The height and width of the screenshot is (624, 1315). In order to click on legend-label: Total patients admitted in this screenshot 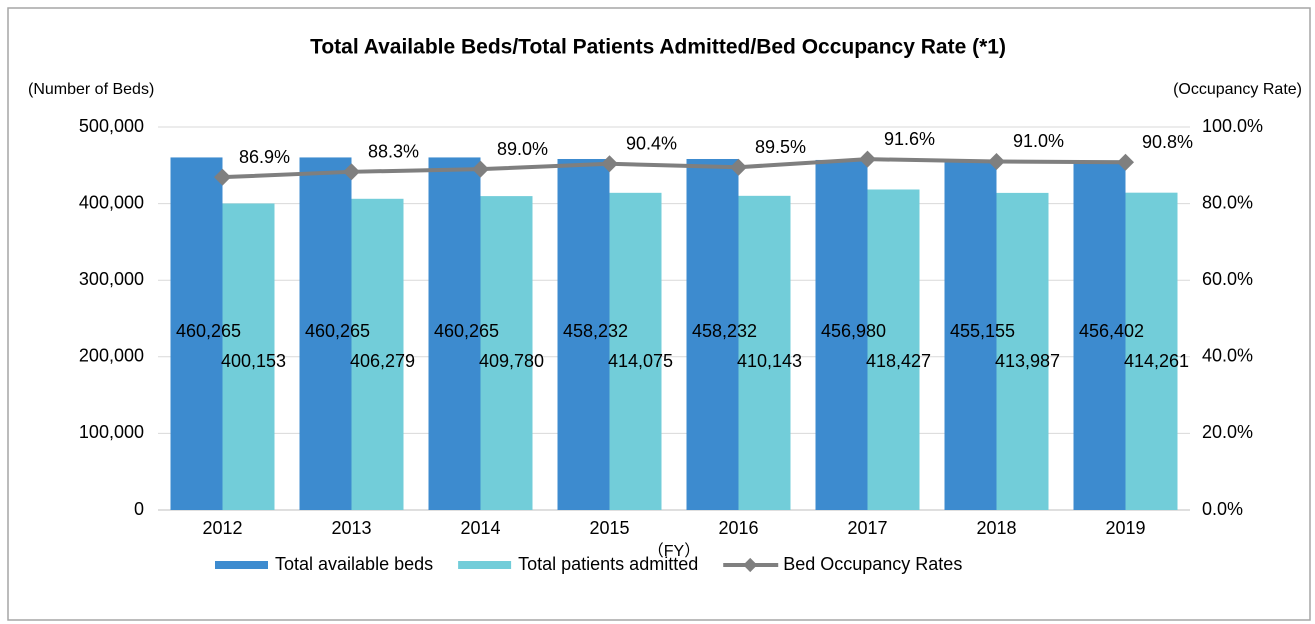, I will do `click(608, 564)`.